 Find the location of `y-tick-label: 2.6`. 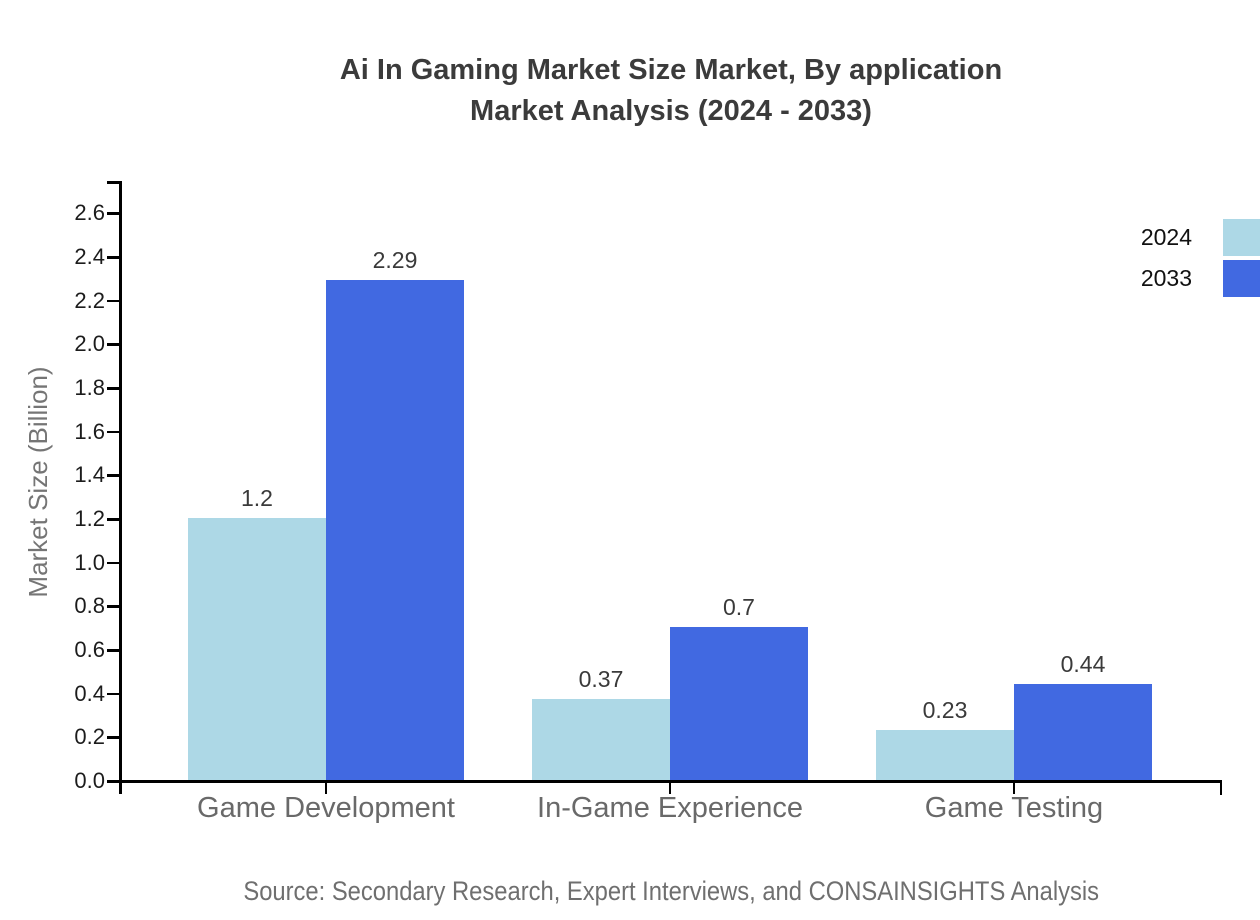

y-tick-label: 2.6 is located at coordinates (89, 213).